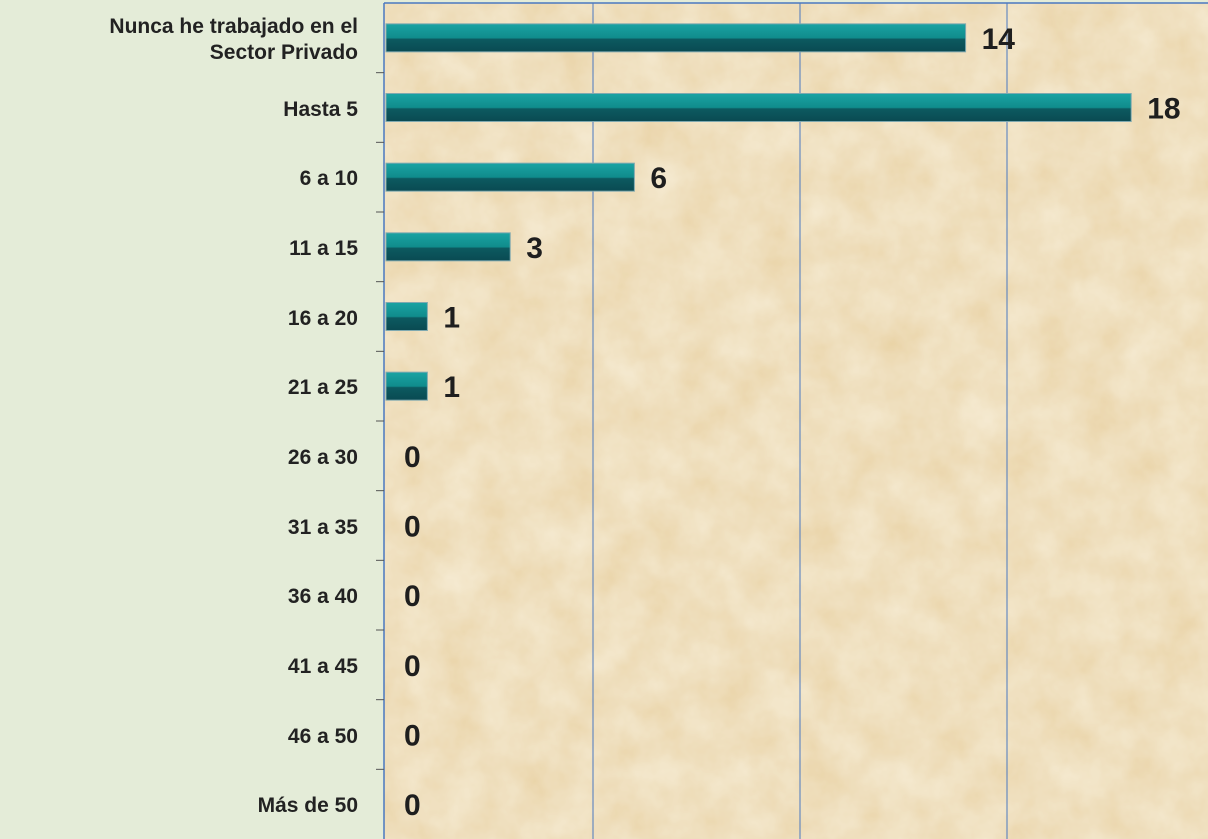 The width and height of the screenshot is (1208, 839). Describe the element at coordinates (322, 457) in the screenshot. I see `category-label: 26 a 30` at that location.